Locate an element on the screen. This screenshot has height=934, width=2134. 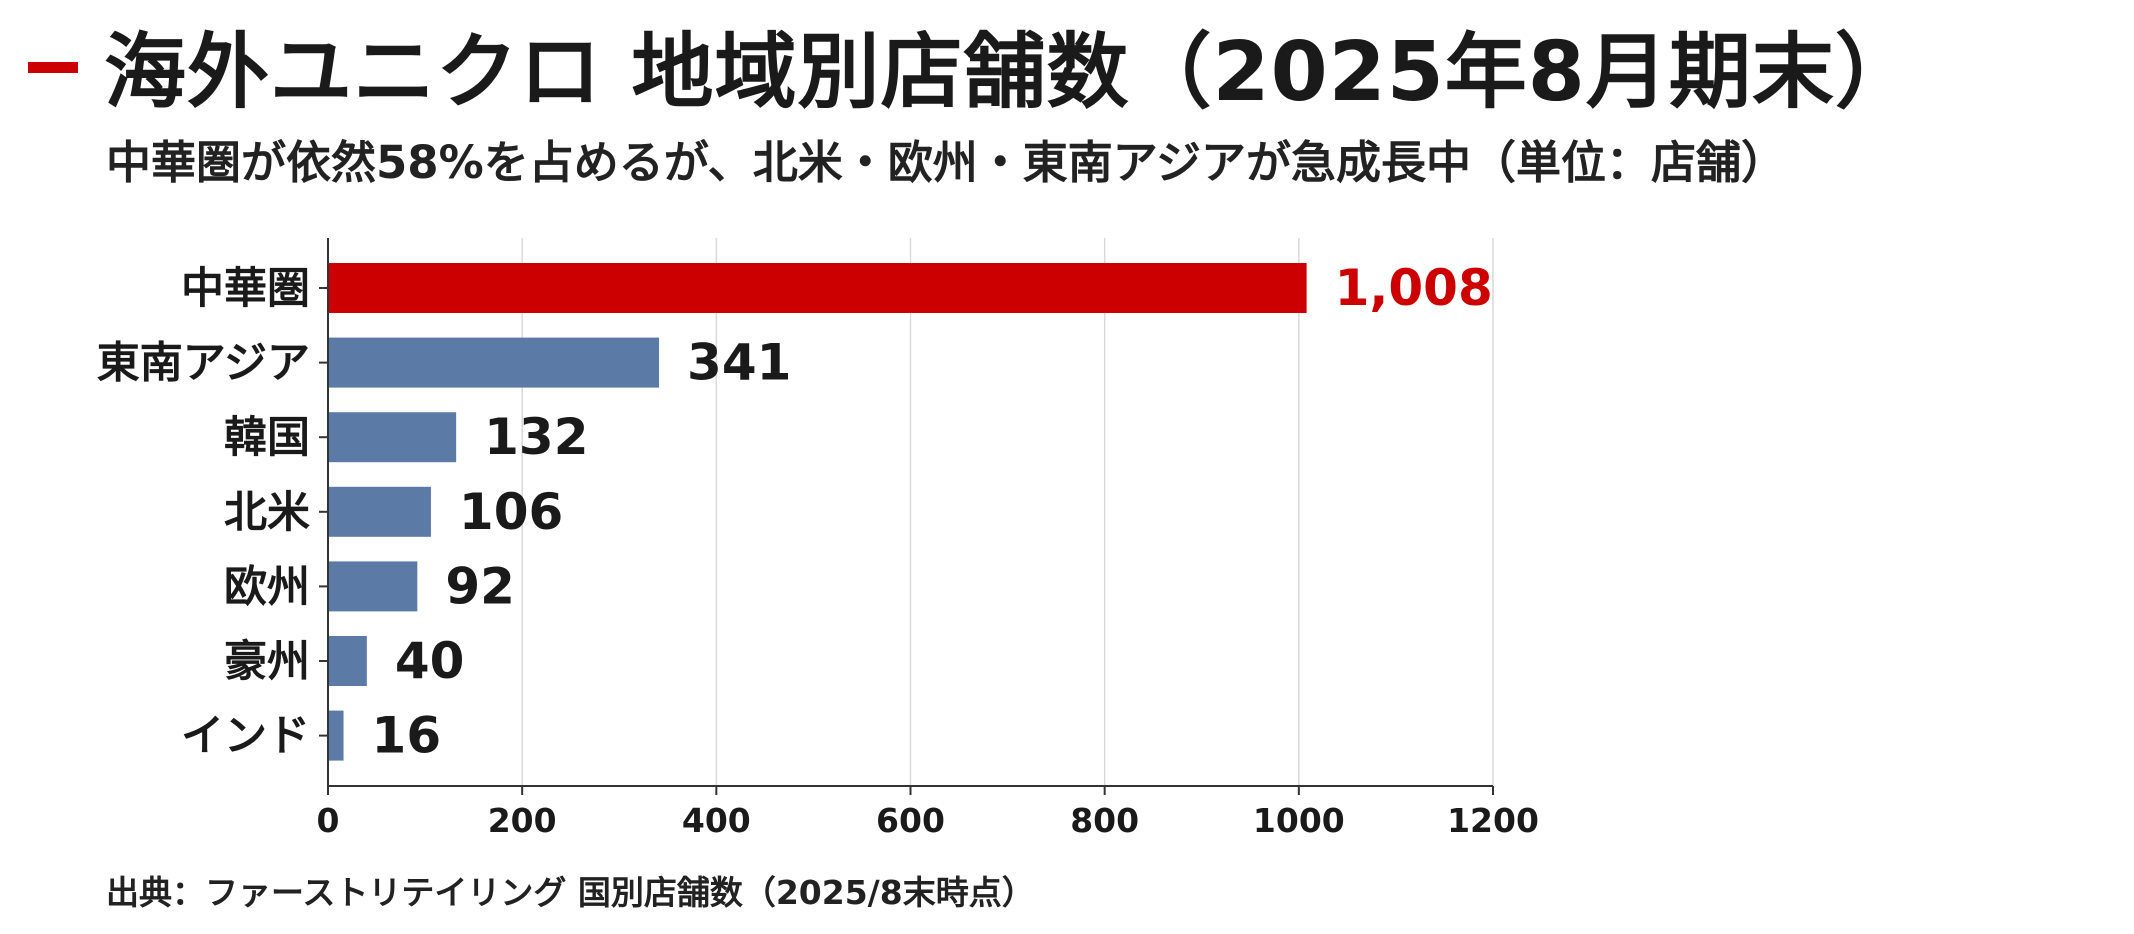
title-row: 海外ユニクロ 地域別店舗数（2025年8月期末） is located at coordinates (973, 67).